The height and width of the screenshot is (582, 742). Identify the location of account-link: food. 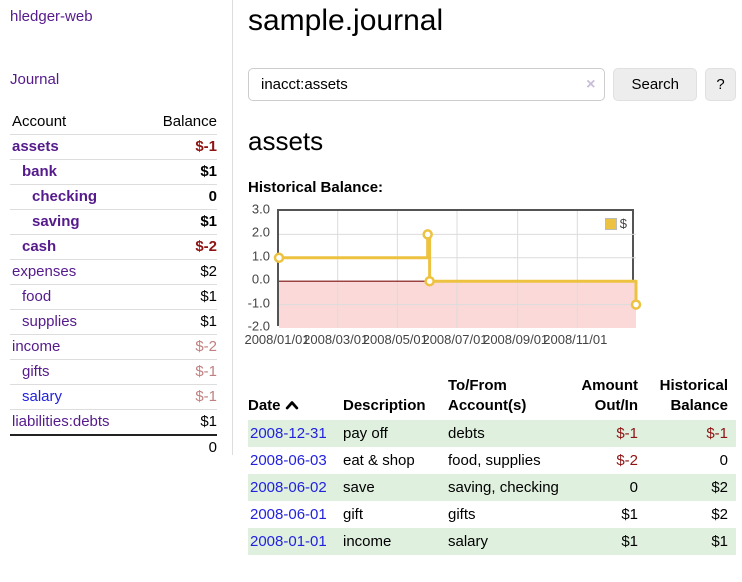
(37, 296).